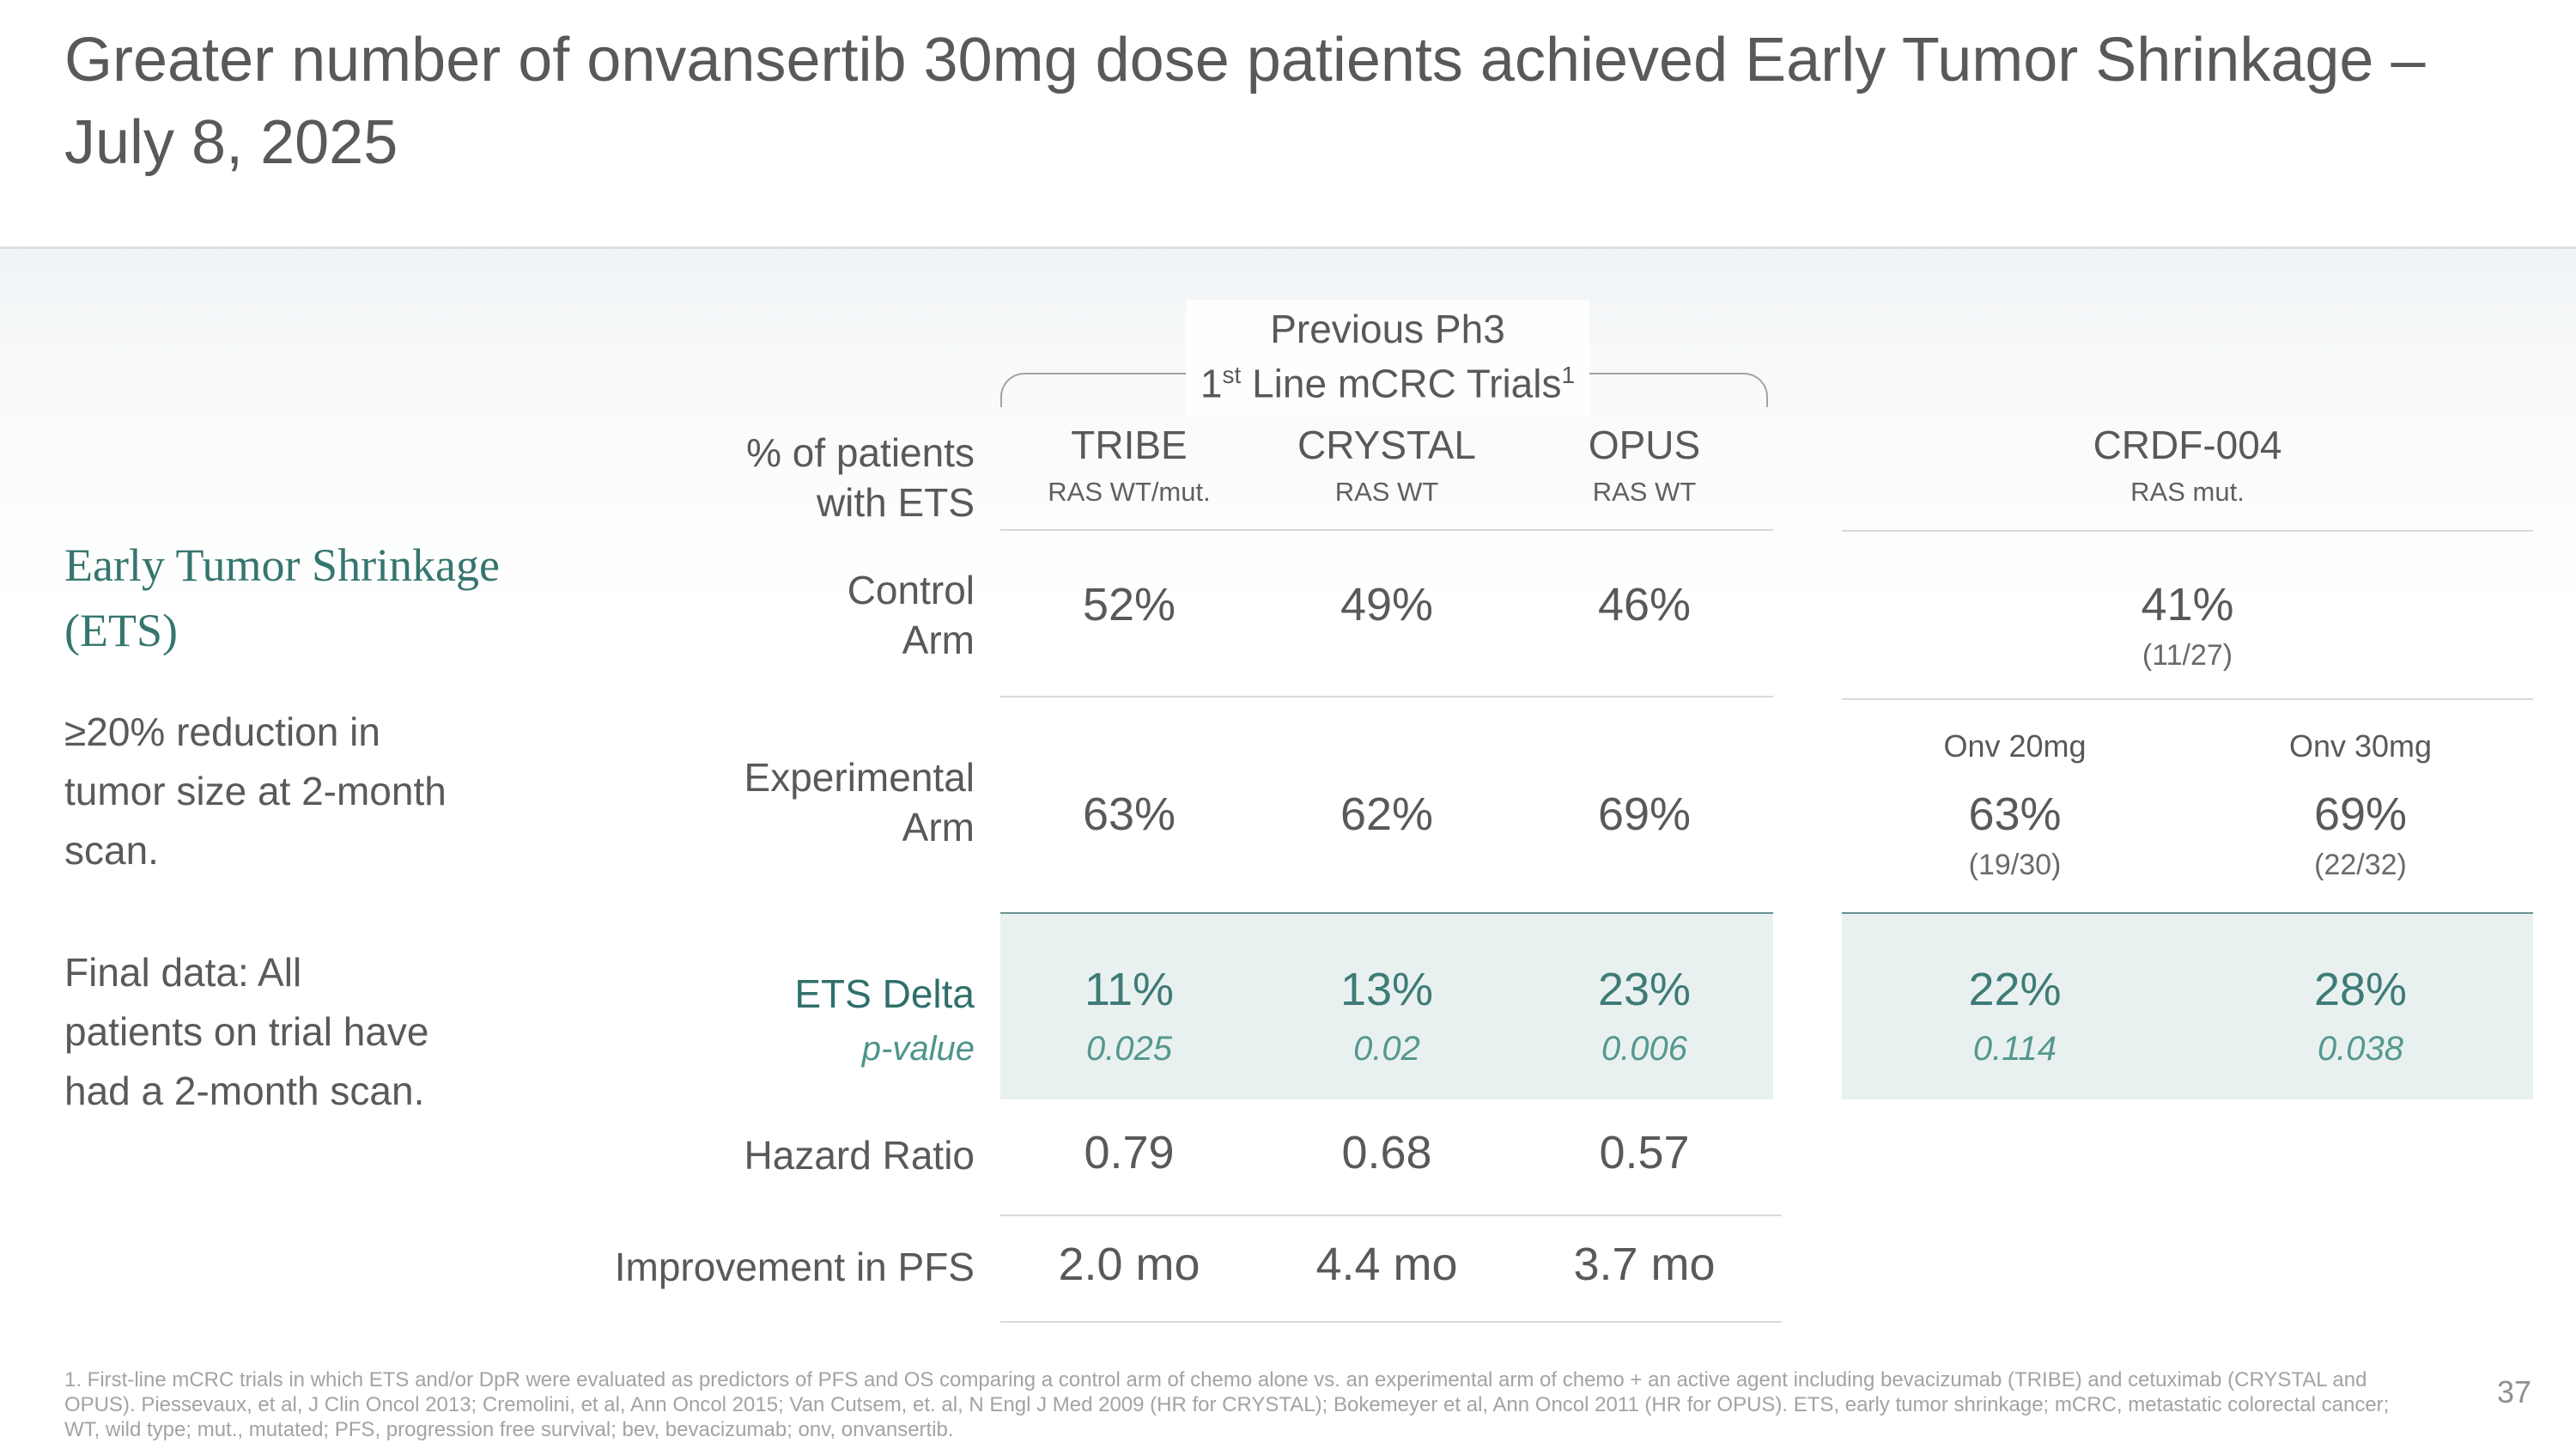  I want to click on ets-delta-onv-20mg: 22%, so click(2015, 989).